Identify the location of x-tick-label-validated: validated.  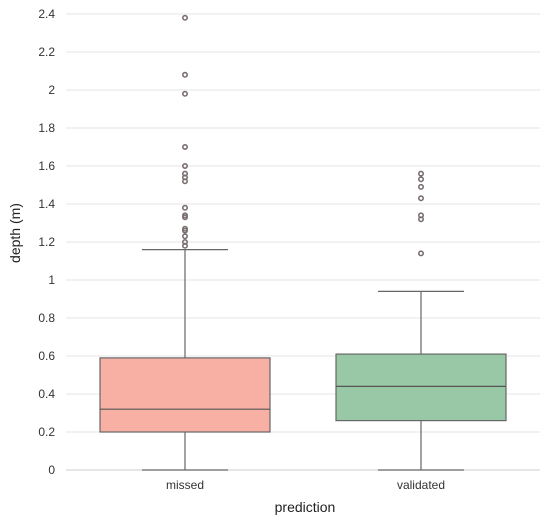
(421, 485).